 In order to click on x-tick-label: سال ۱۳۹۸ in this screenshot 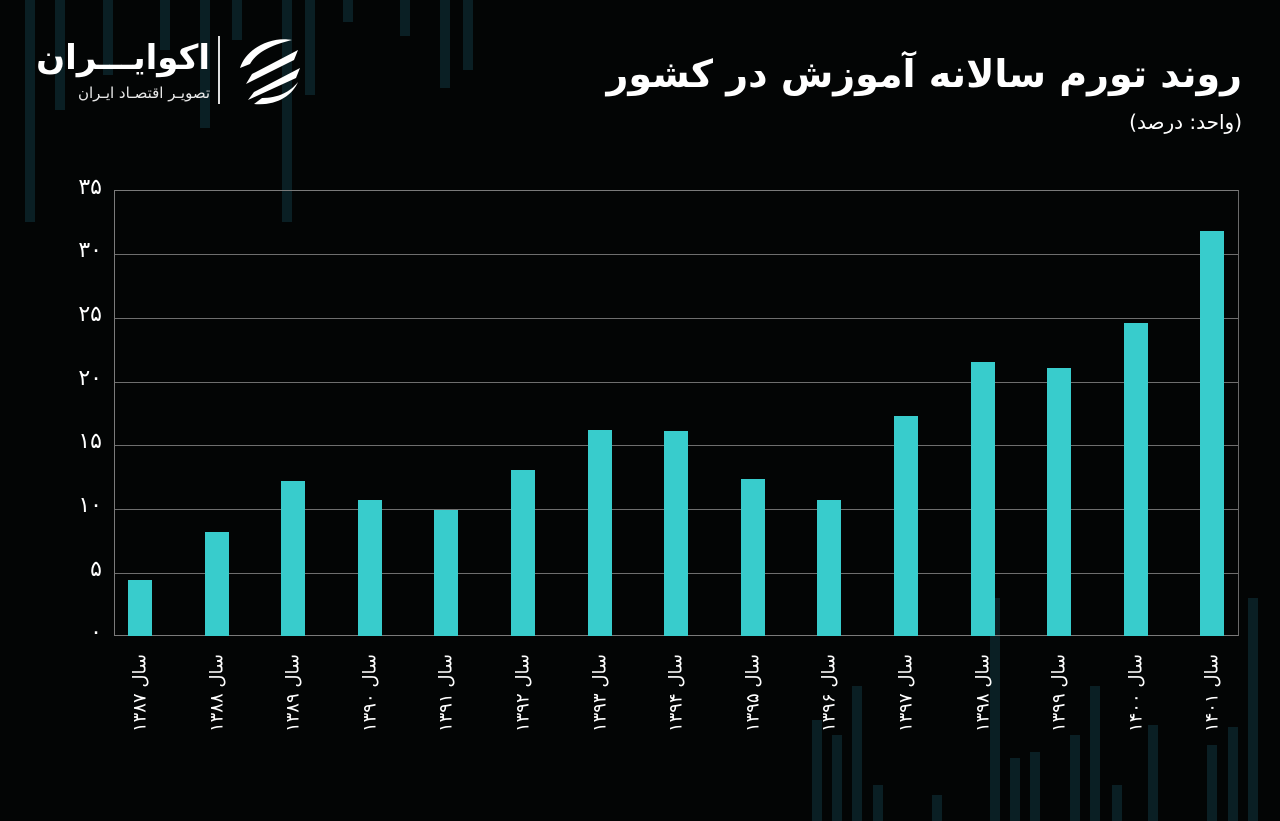, I will do `click(983, 693)`.